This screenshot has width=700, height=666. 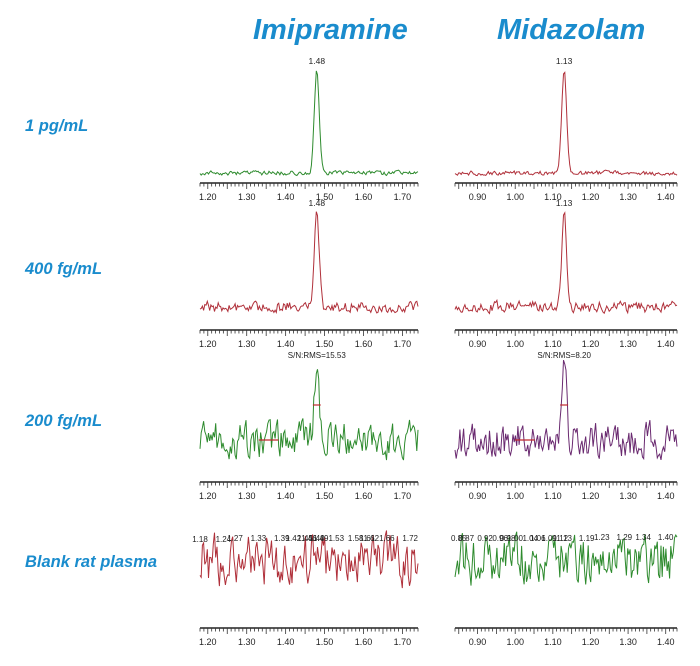 I want to click on column-title-imipramine: Imipramine, so click(x=330, y=30).